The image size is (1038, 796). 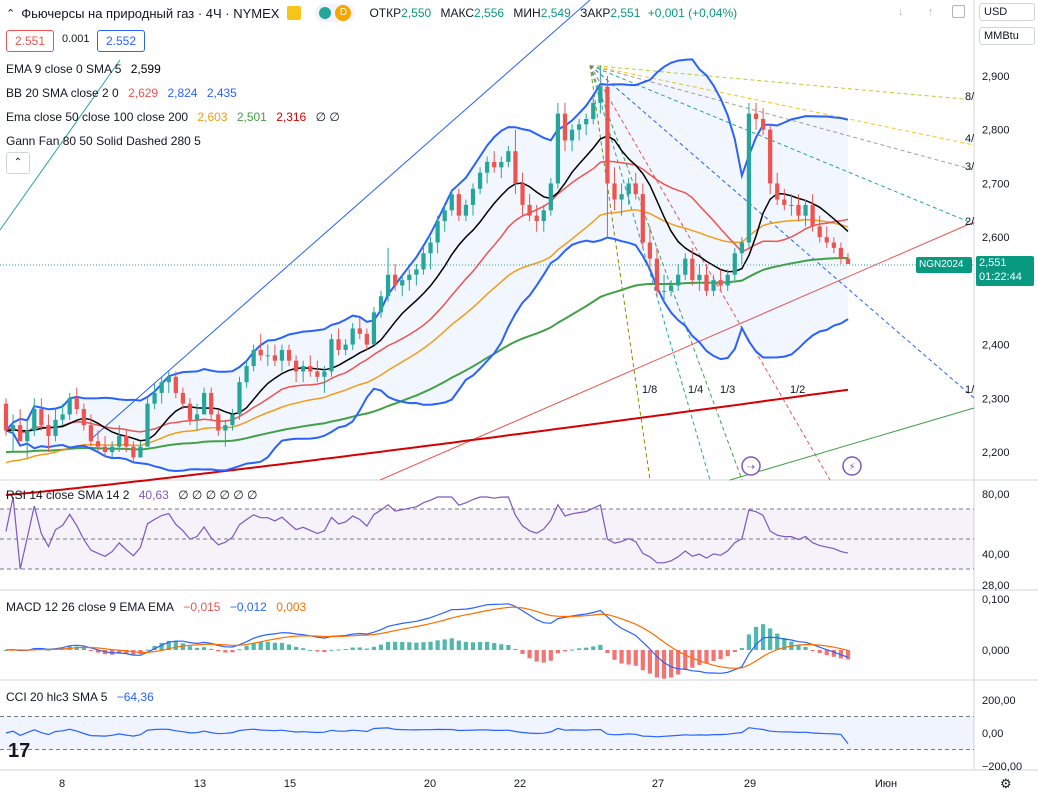 What do you see at coordinates (457, 13) in the screenshot?
I see `high-label: МАКС` at bounding box center [457, 13].